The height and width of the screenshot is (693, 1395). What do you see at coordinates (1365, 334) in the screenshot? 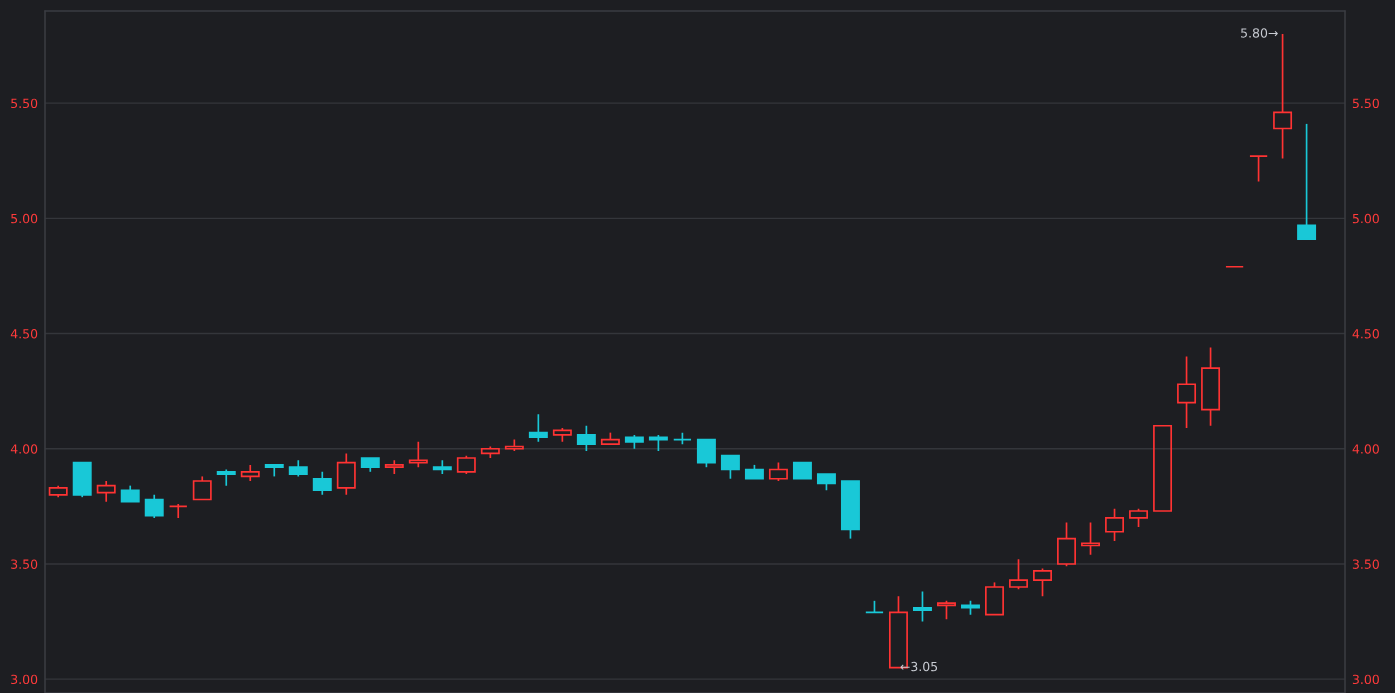
I see `y2-tick-label: 4.50` at bounding box center [1365, 334].